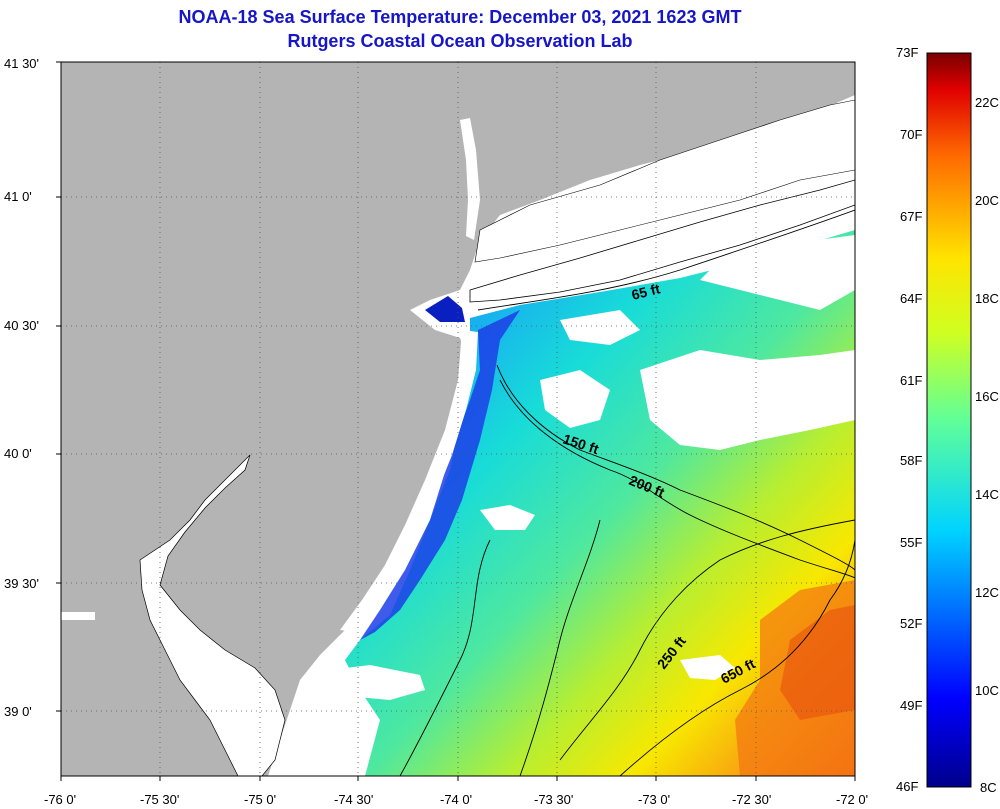 This screenshot has height=809, width=1000. I want to click on colorbar-c-label: 16C, so click(987, 396).